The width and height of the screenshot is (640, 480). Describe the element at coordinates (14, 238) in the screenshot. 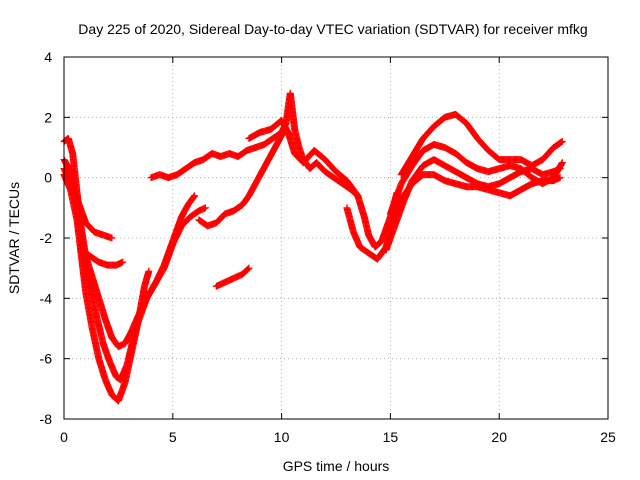

I see `y-axis-label: SDTVAR / TECUs` at that location.